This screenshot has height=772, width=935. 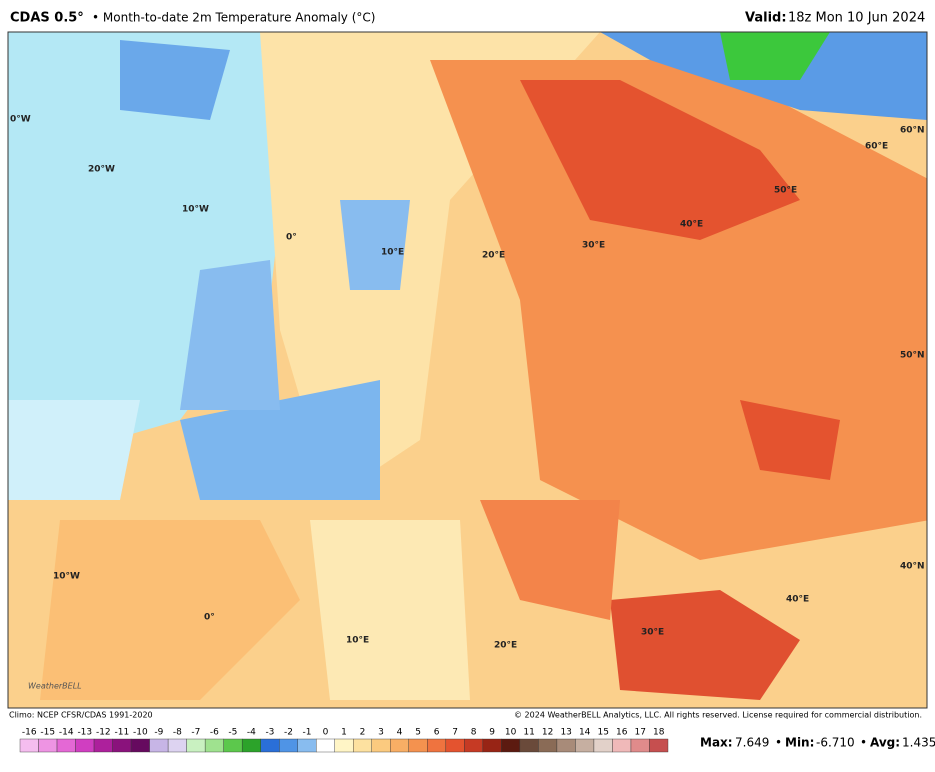 I want to click on legend-label: 7, so click(x=455, y=733).